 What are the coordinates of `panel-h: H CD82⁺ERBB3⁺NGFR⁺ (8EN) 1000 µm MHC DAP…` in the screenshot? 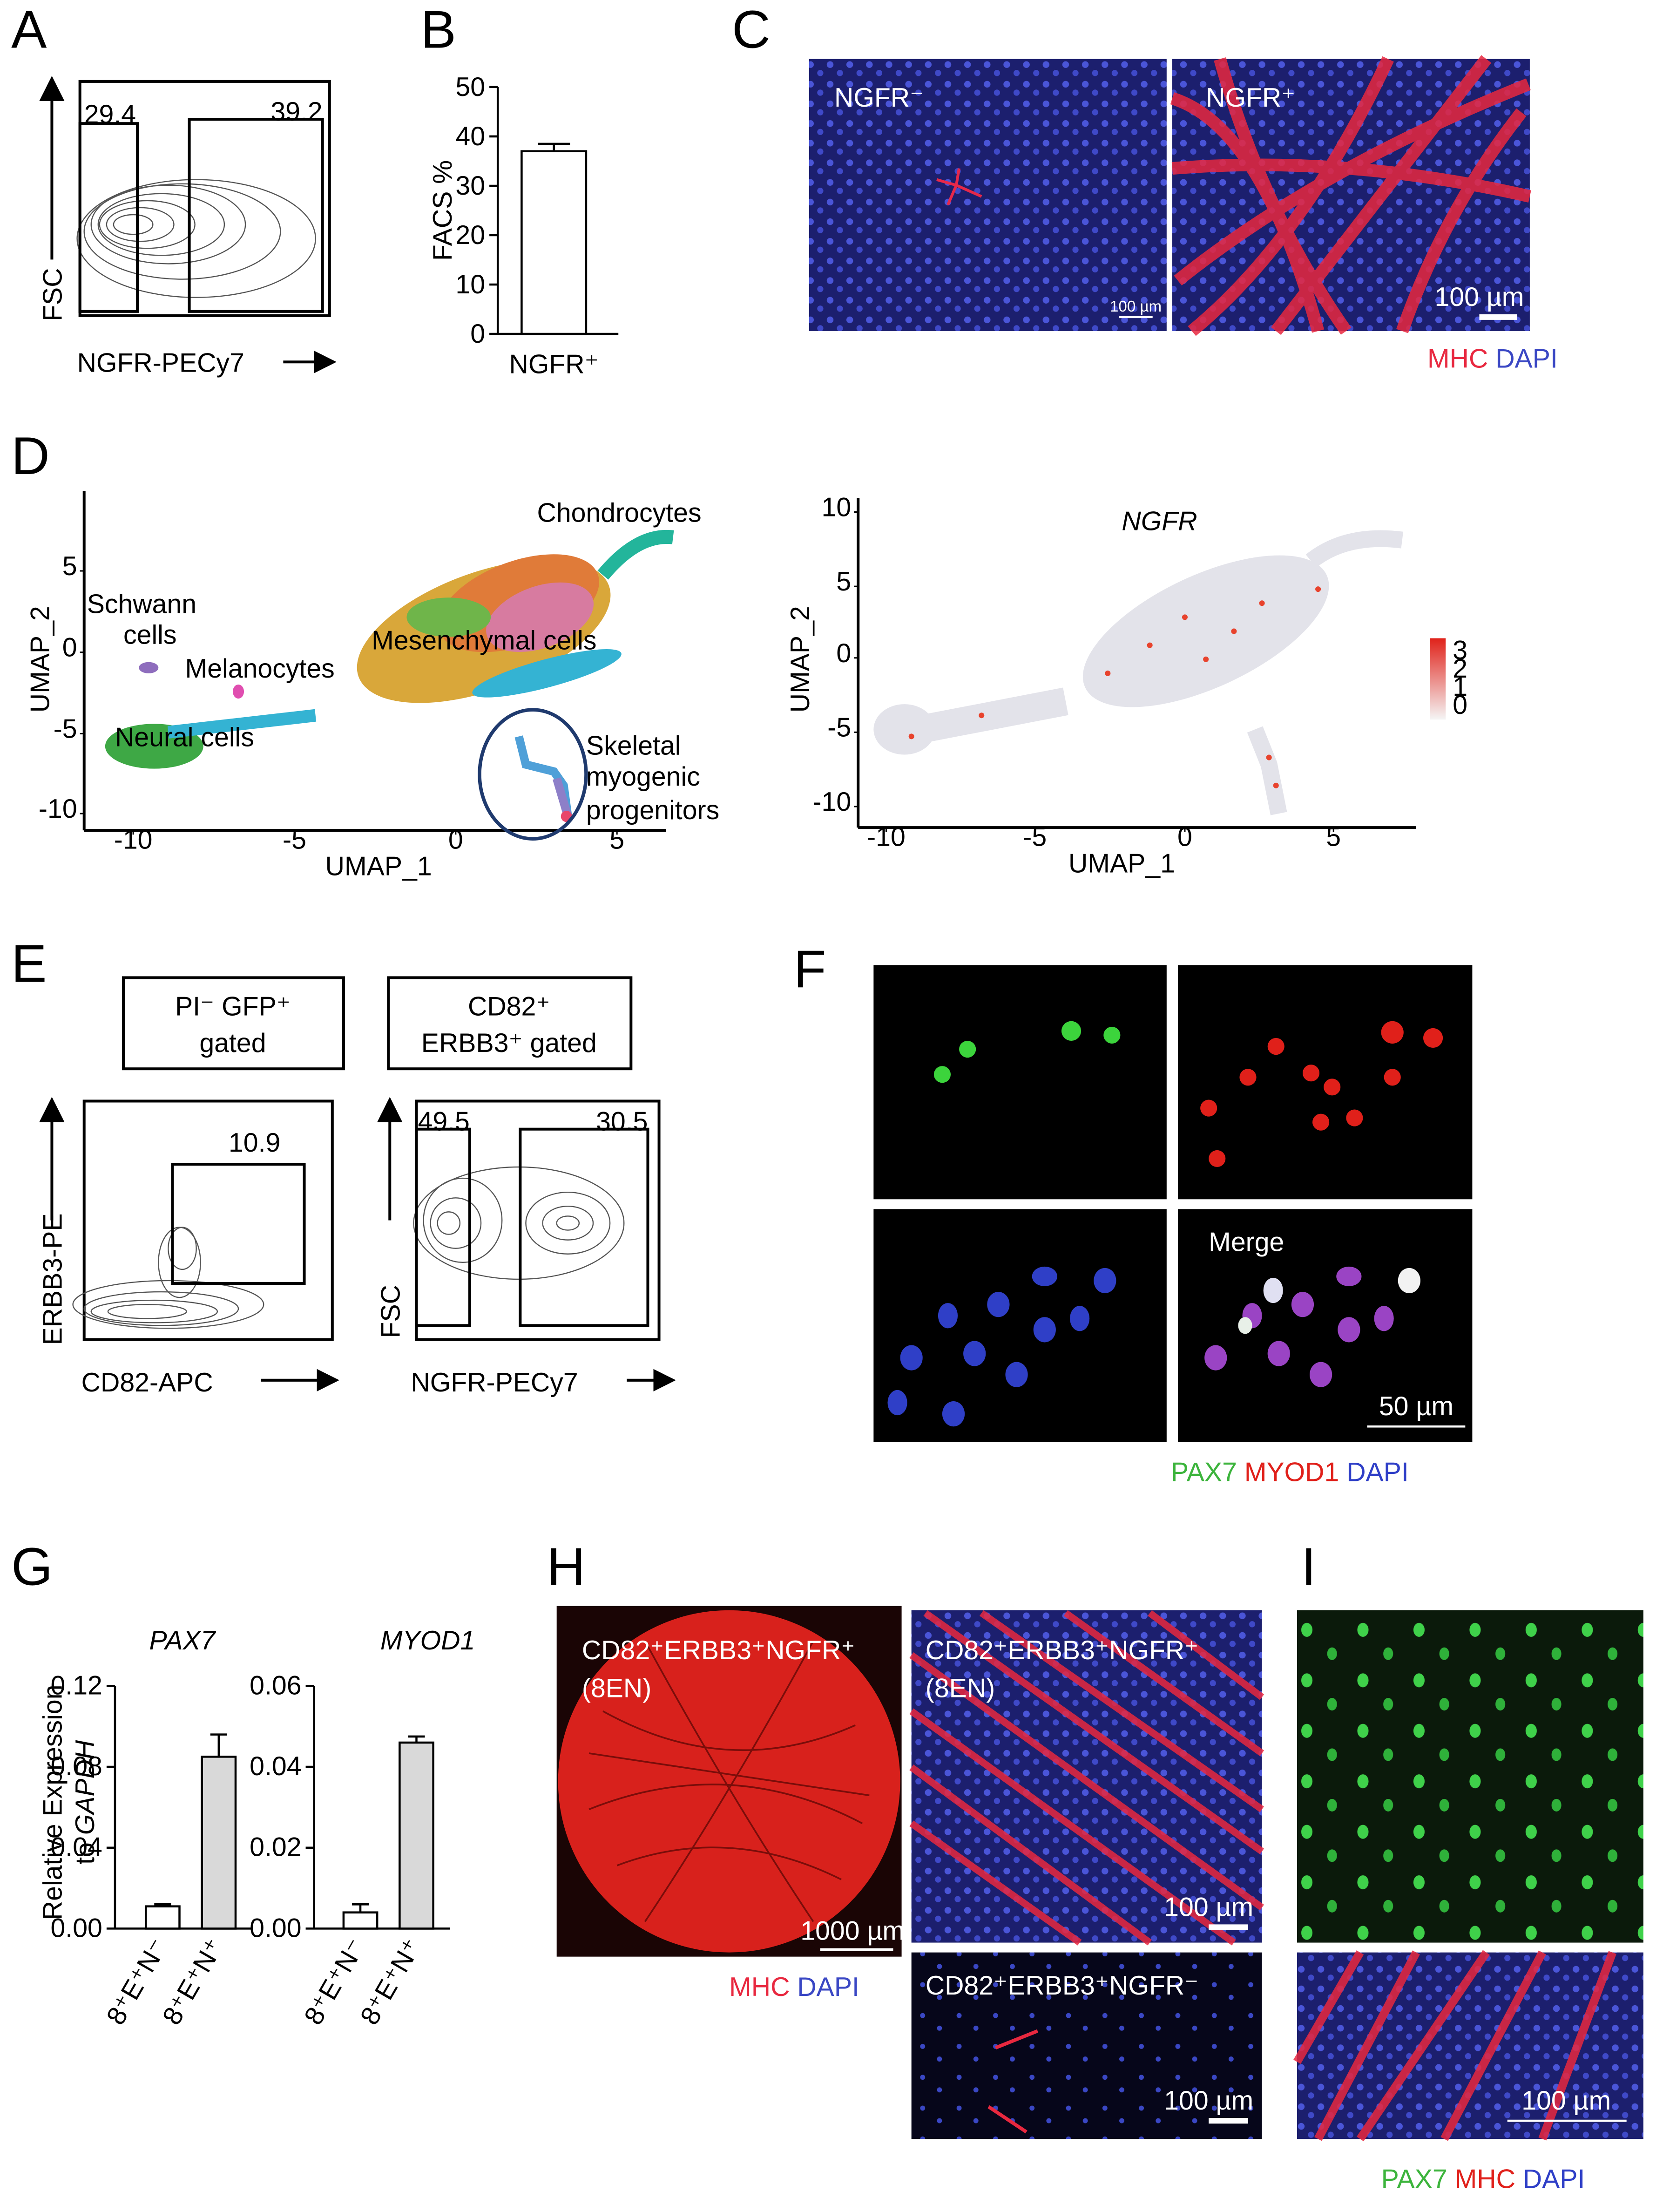 It's located at (905, 1838).